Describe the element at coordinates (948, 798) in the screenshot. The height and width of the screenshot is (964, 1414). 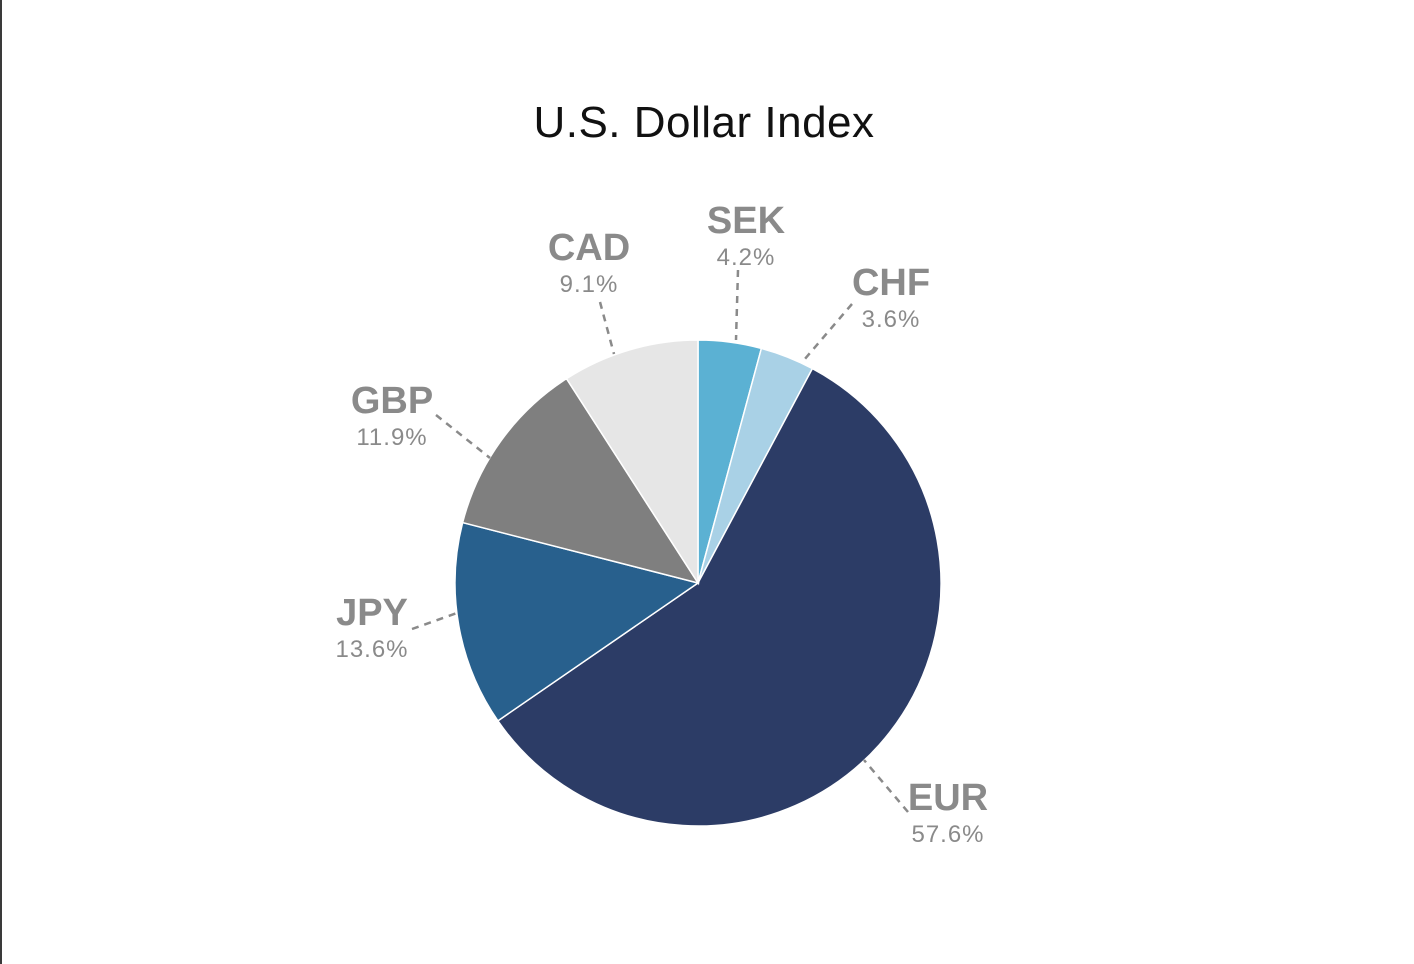
I see `slice-label-eur: EUR` at that location.